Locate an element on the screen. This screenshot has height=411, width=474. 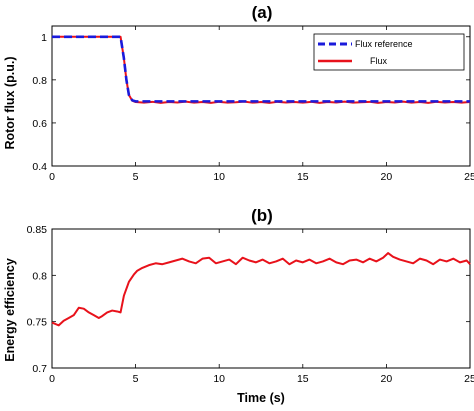
y-tick-label: 1 is located at coordinates (44, 38).